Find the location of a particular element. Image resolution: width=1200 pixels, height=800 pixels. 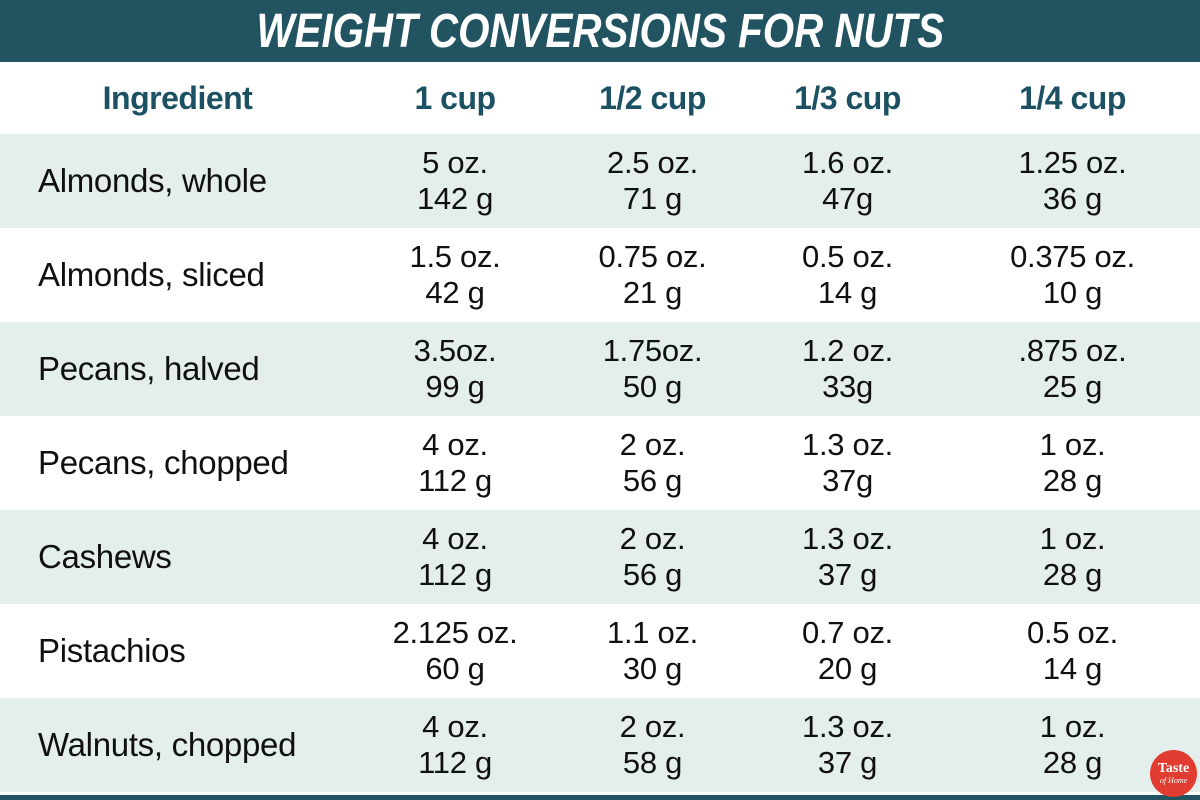

ounces-value: 0.7 oz. is located at coordinates (847, 633).